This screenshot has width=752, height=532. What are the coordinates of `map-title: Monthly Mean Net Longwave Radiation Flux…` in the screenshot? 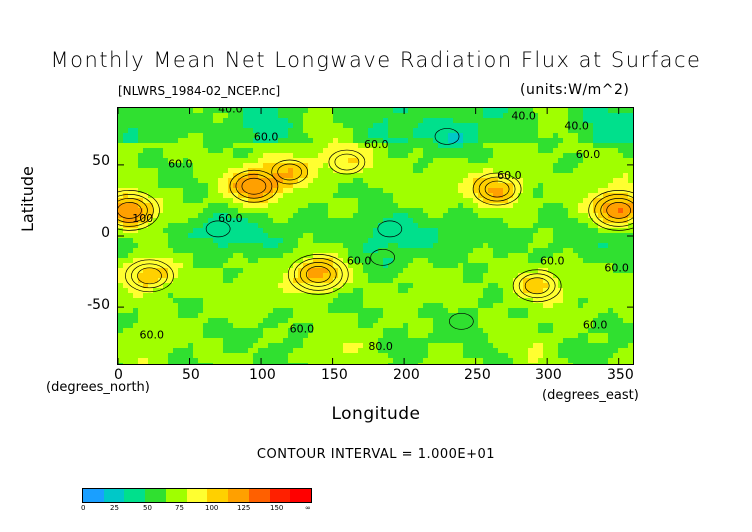 It's located at (376, 60).